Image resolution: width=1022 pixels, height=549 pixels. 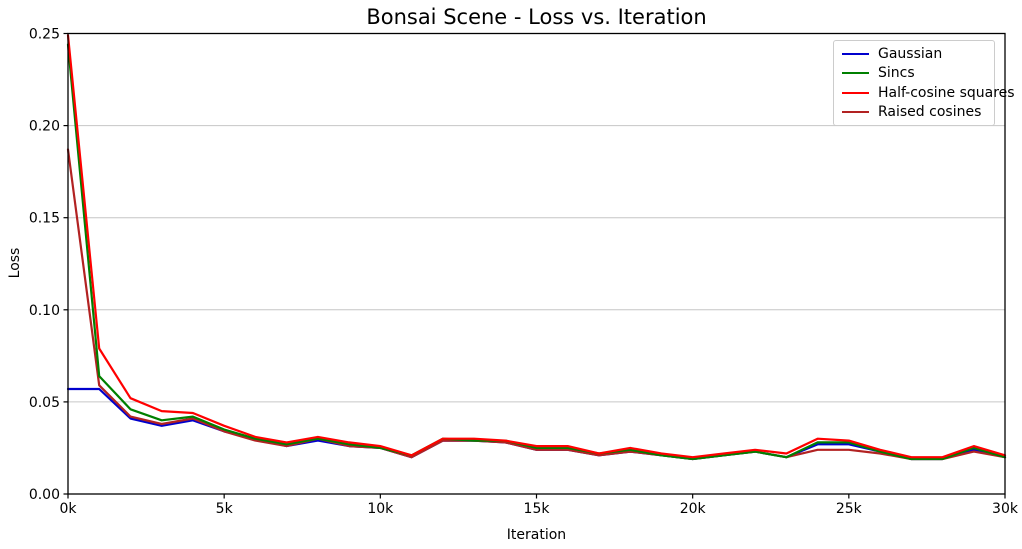 I want to click on x-tick-label: 10k, so click(x=380, y=509).